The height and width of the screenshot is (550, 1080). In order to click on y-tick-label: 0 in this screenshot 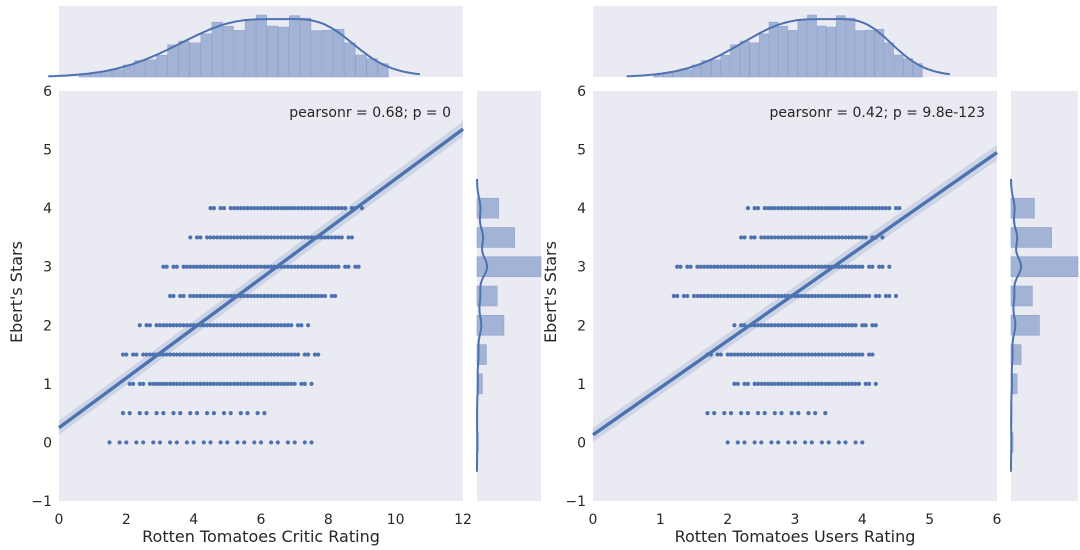, I will do `click(47, 443)`.